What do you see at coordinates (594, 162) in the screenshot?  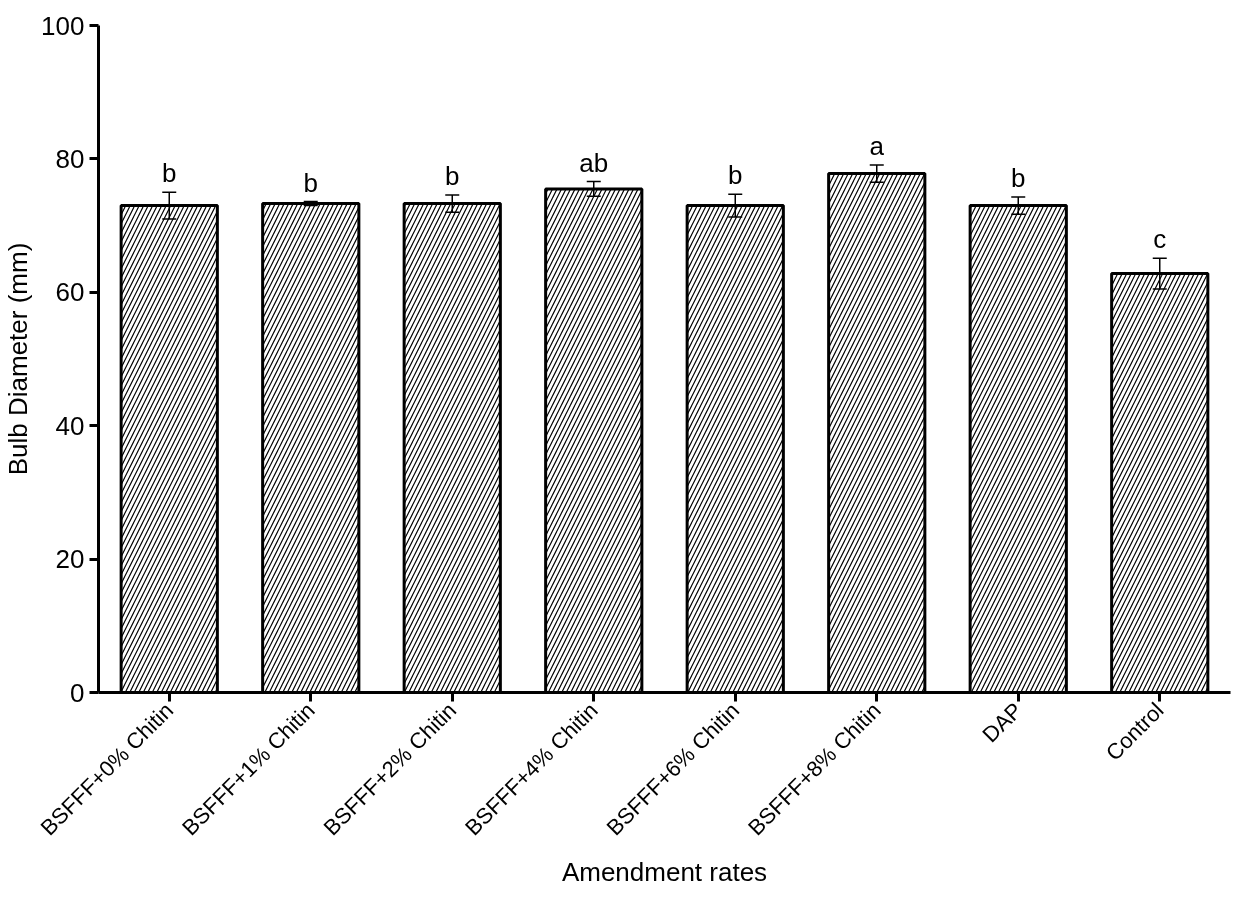 I see `annotation: ab` at bounding box center [594, 162].